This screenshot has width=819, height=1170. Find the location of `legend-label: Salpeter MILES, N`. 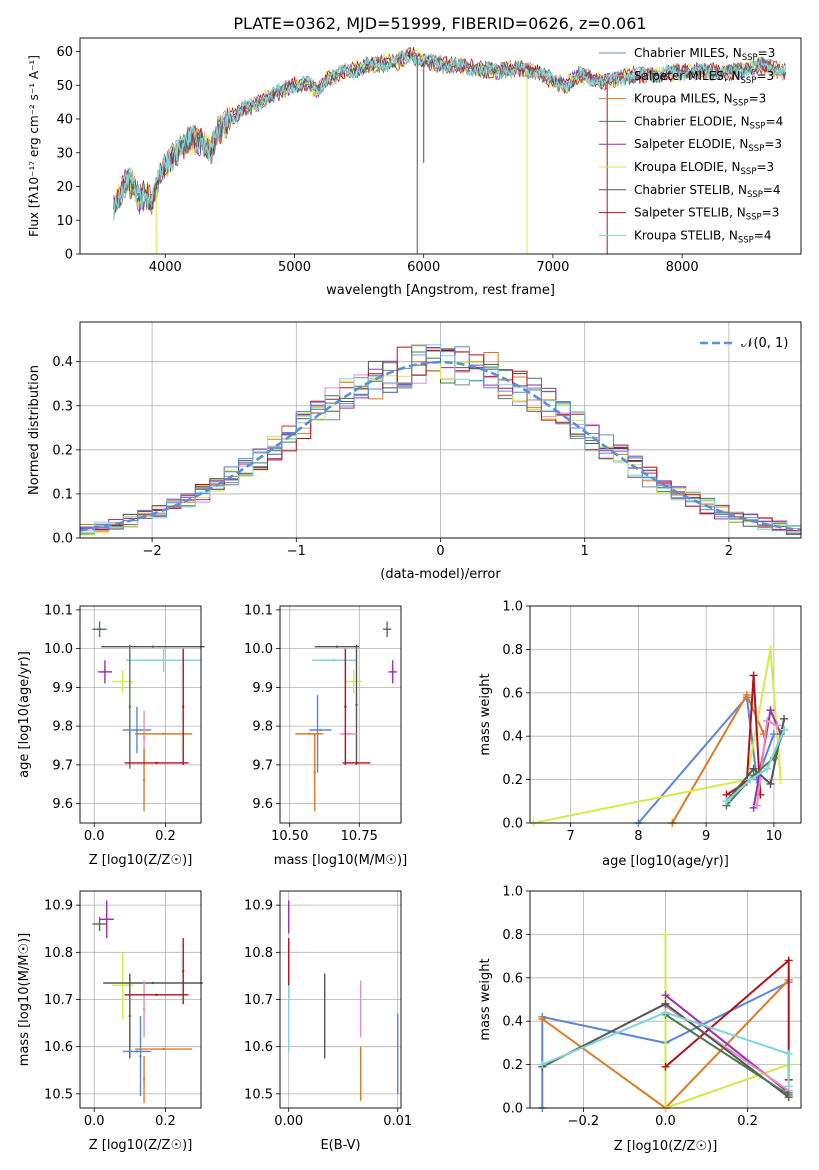

legend-label: Salpeter MILES, N is located at coordinates (687, 76).